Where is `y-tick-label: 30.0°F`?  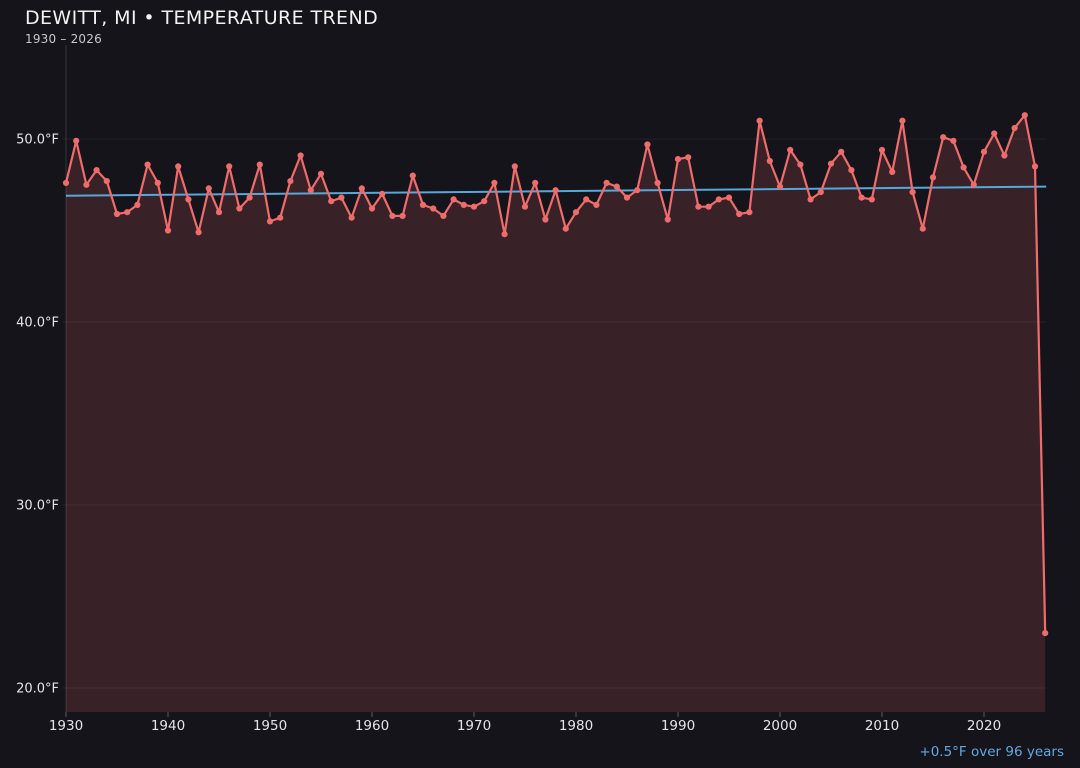 y-tick-label: 30.0°F is located at coordinates (37, 506).